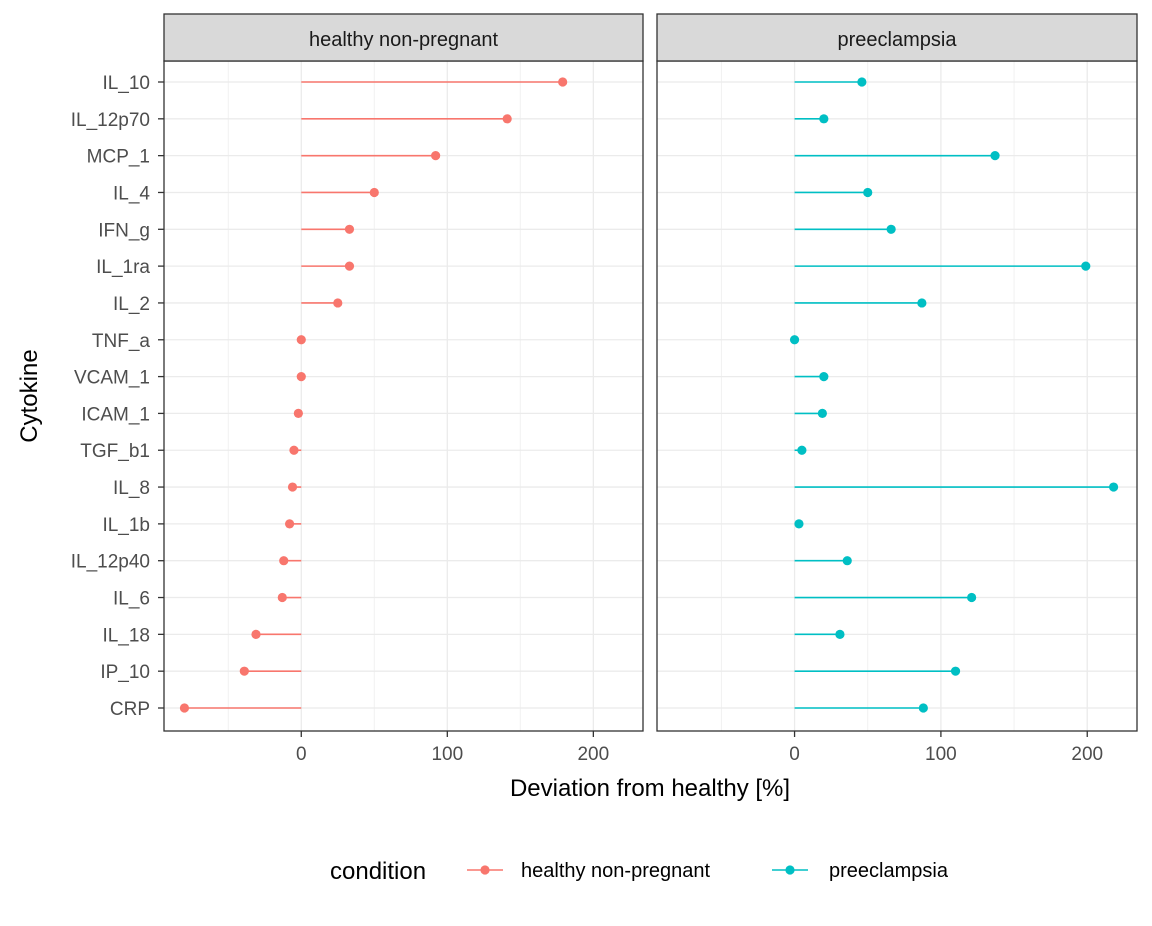 This screenshot has height=926, width=1152. I want to click on y-tick-label: IL_10, so click(126, 83).